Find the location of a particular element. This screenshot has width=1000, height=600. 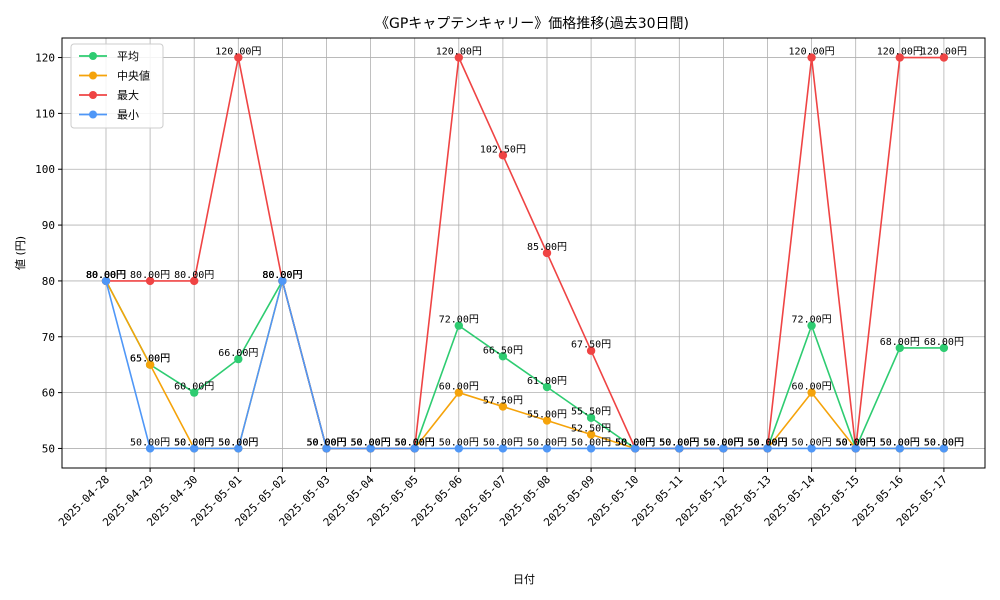

legend-item: 最大 is located at coordinates (109, 95).